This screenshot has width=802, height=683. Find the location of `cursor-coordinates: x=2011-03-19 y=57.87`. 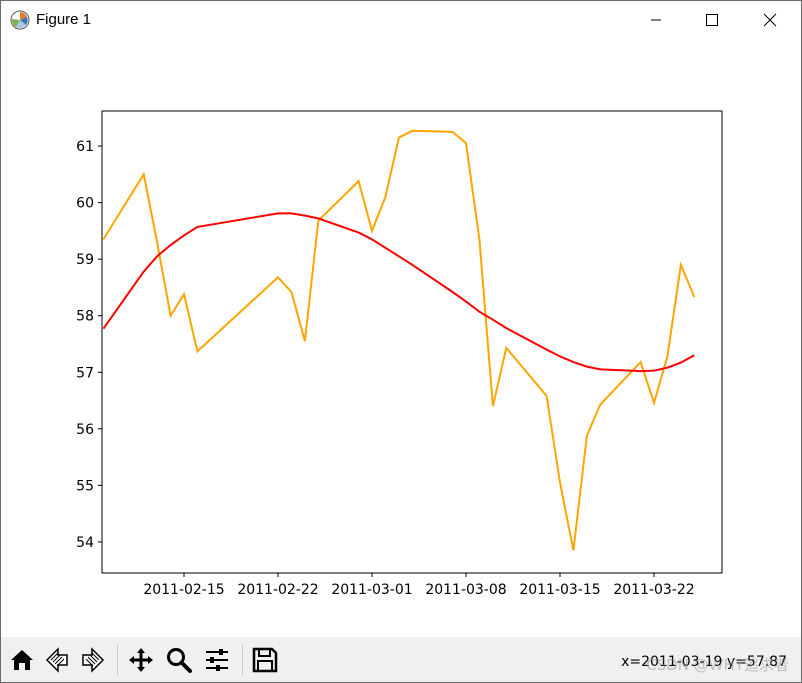

cursor-coordinates: x=2011-03-19 y=57.87 is located at coordinates (704, 662).